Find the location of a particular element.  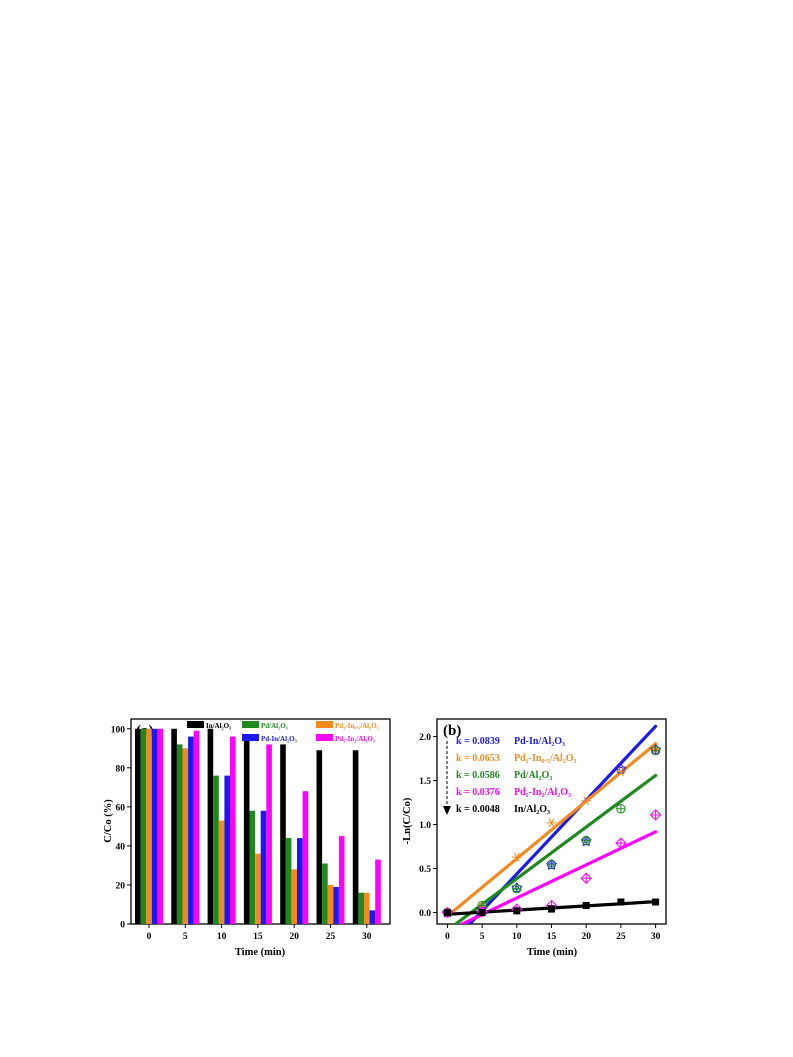

panel-a-bars is located at coordinates (258, 826).